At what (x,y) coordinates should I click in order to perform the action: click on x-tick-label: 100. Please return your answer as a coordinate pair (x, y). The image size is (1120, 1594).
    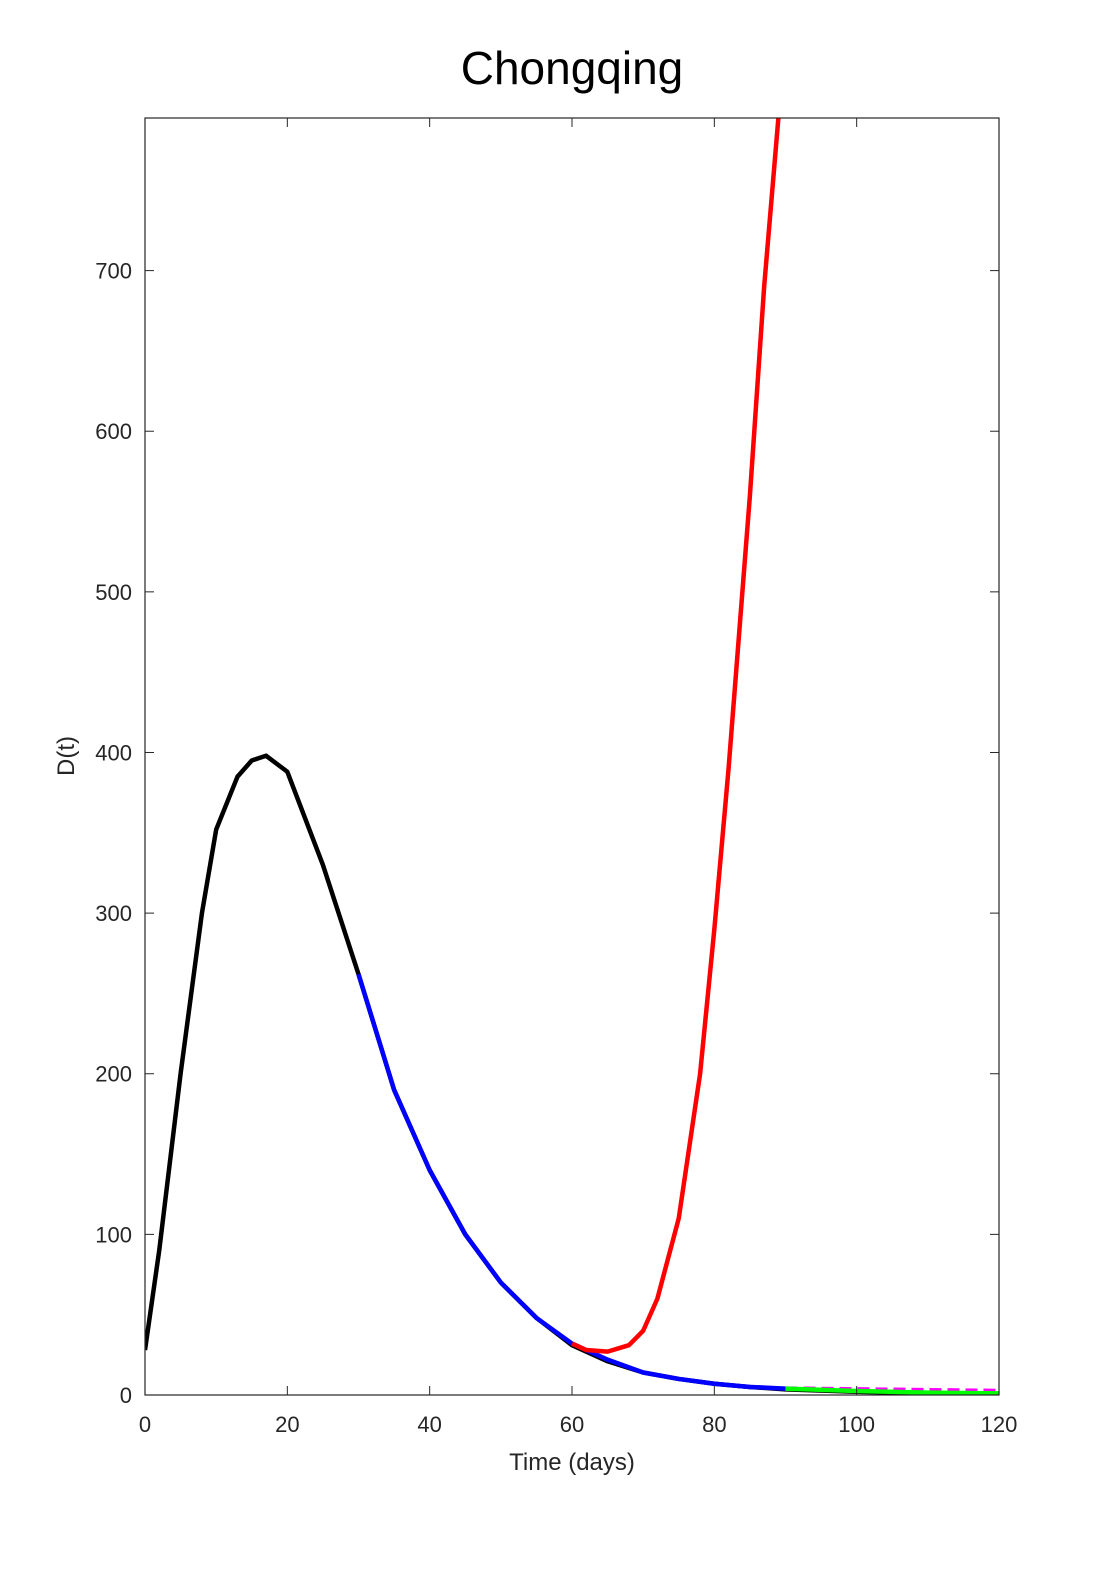
    Looking at the image, I should click on (856, 1424).